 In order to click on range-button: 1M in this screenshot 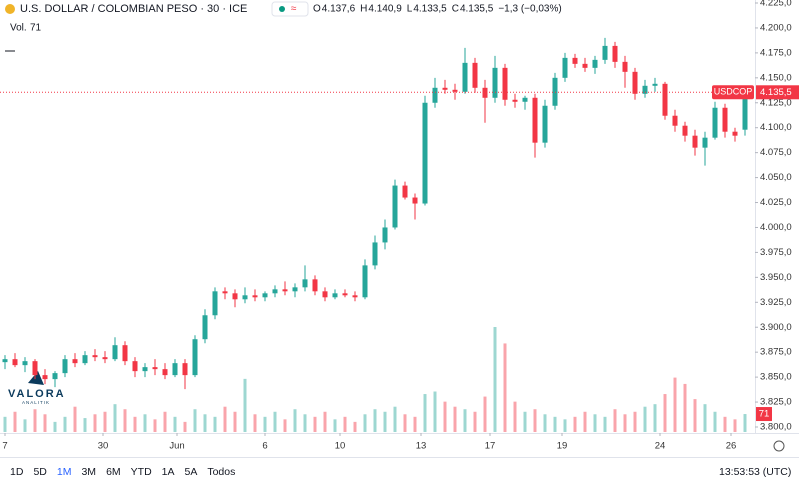, I will do `click(64, 472)`.